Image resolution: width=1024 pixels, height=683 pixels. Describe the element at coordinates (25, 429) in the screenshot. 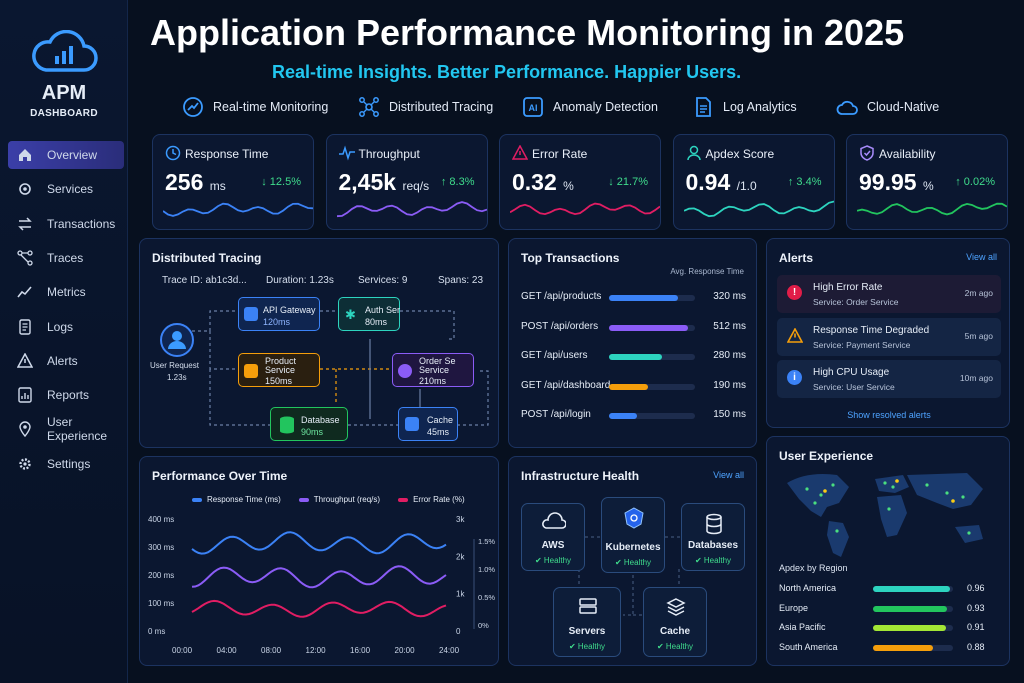

I see `location-pin-icon` at that location.